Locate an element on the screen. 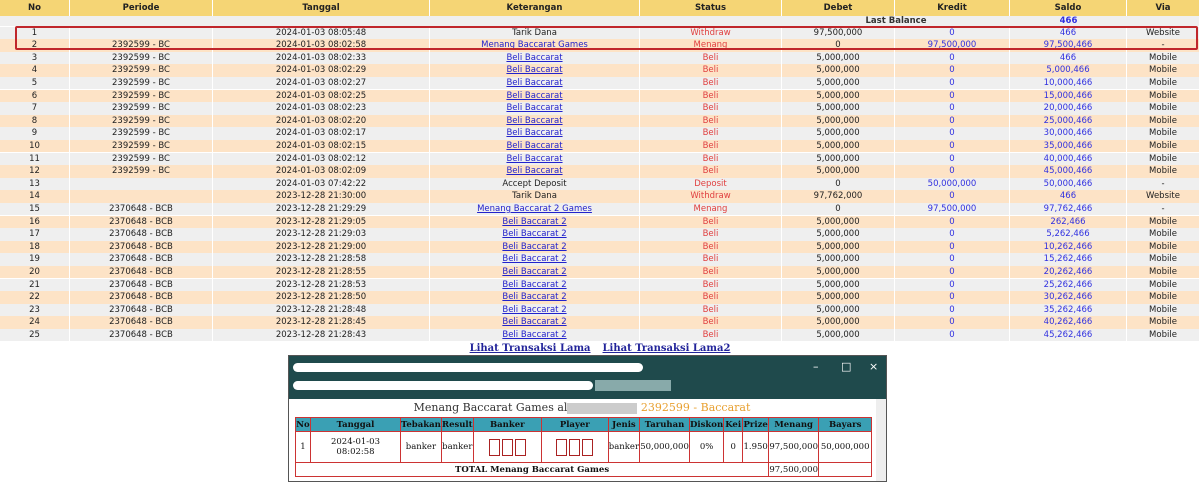 This screenshot has height=482, width=1200. cell: 10,000,466 is located at coordinates (1068, 83).